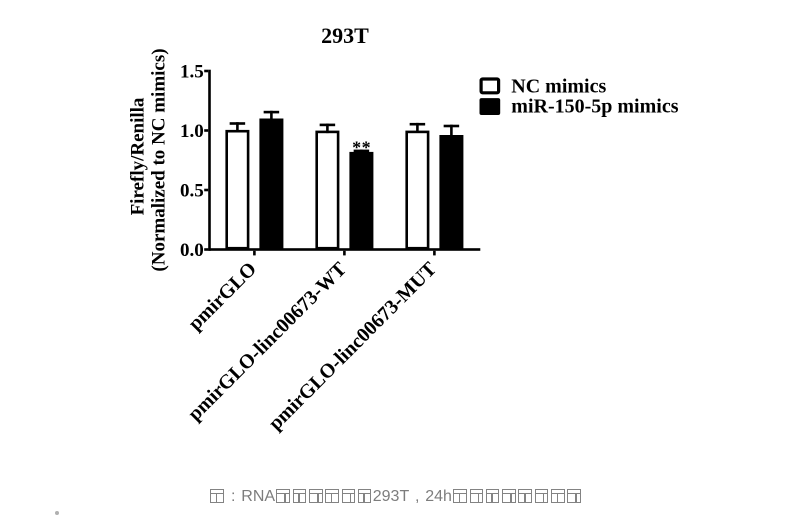  What do you see at coordinates (345, 35) in the screenshot?
I see `svg-text: 293T` at bounding box center [345, 35].